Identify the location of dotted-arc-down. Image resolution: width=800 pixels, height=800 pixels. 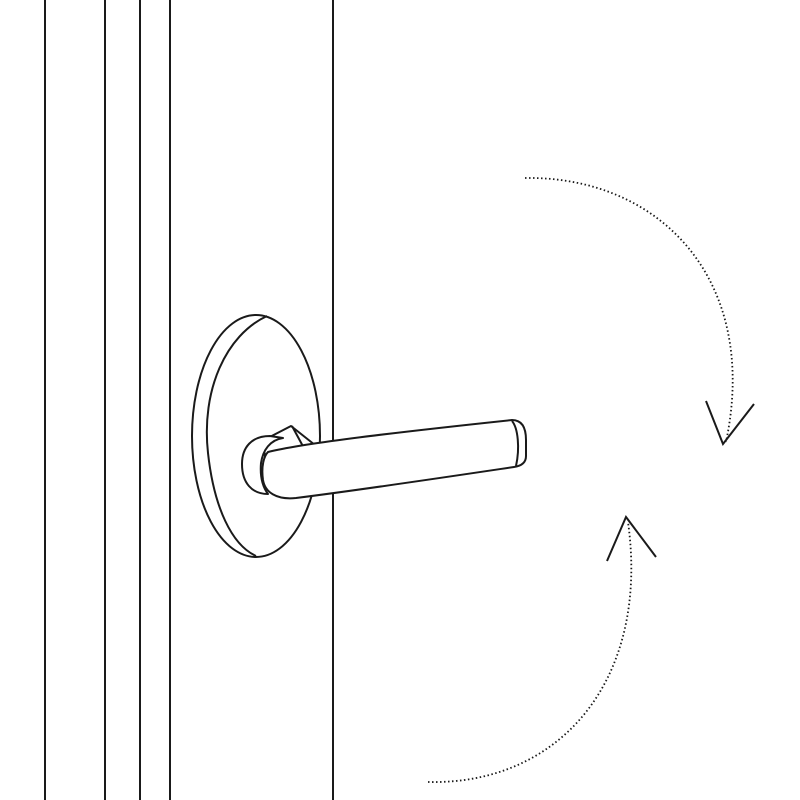
(629, 310).